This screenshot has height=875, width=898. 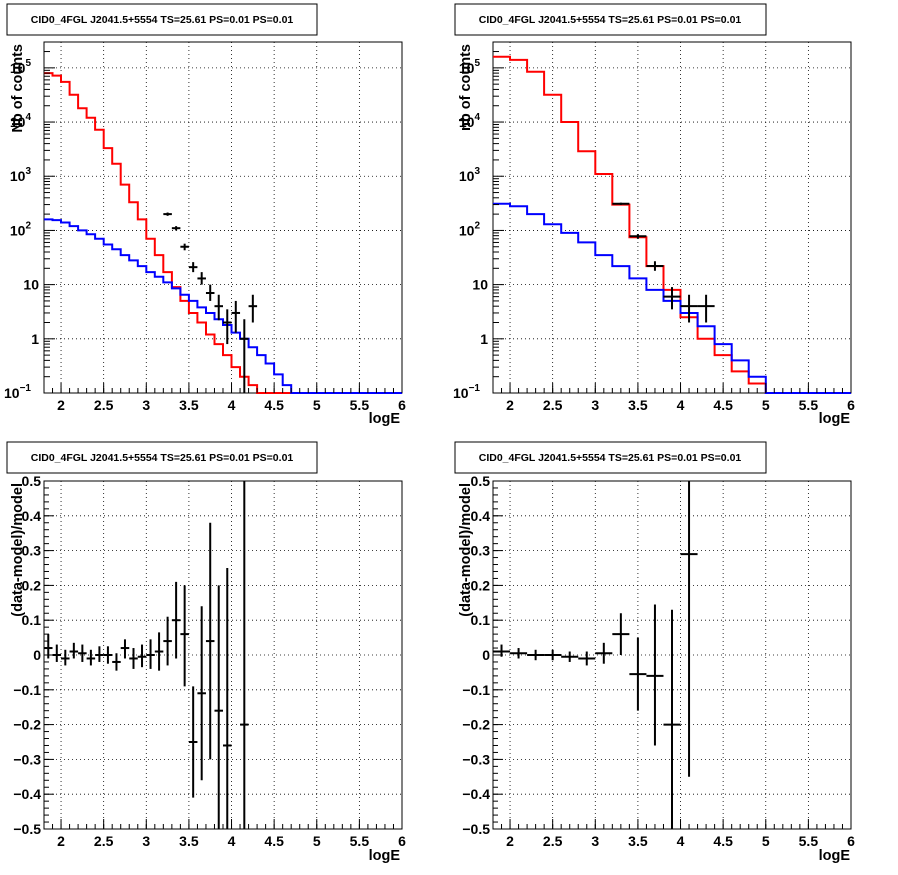 I want to click on y-tick-label: 1, so click(x=484, y=339).